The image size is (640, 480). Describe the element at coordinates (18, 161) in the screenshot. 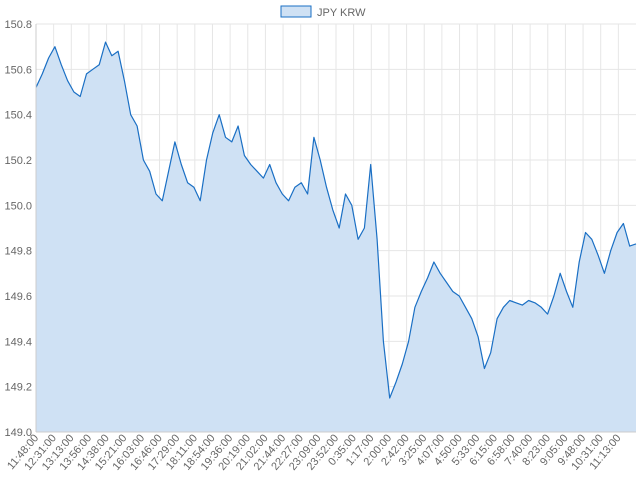

I see `y-tick-label: 150.2` at that location.